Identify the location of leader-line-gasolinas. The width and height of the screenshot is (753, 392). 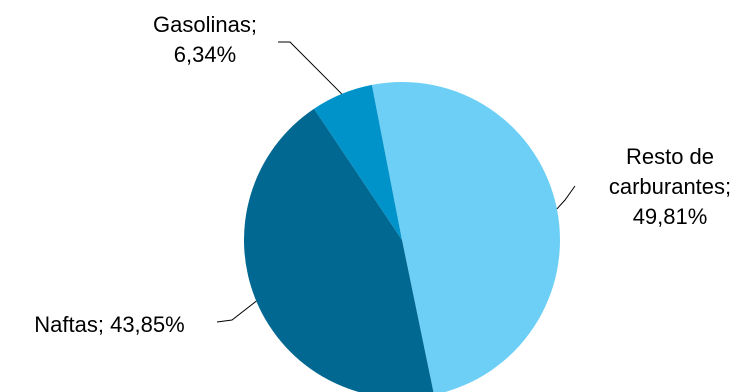
(310, 68).